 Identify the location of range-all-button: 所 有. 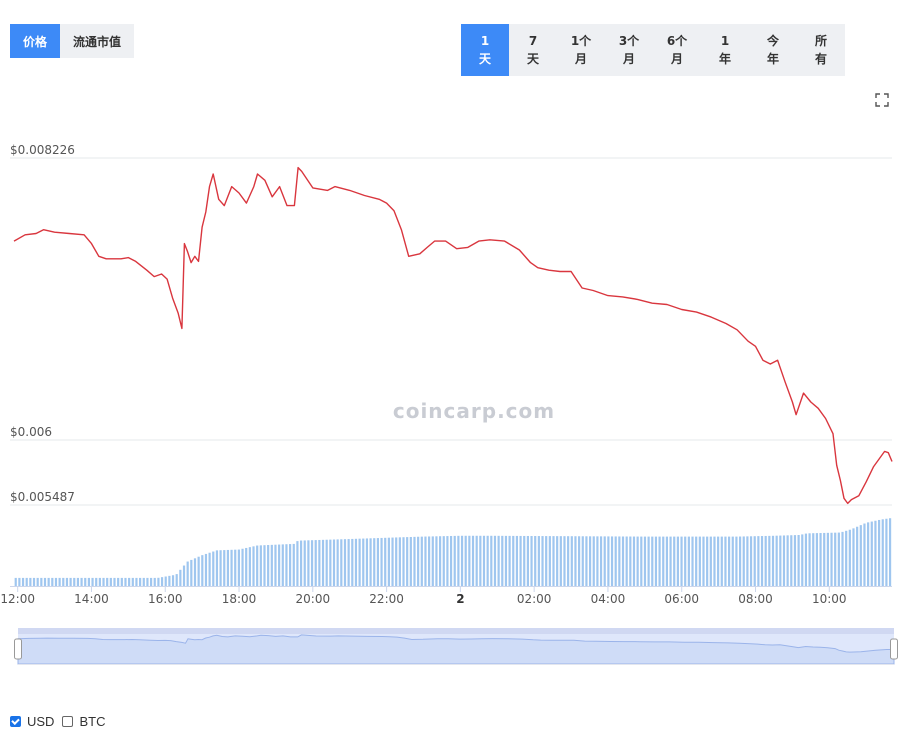
(820, 50).